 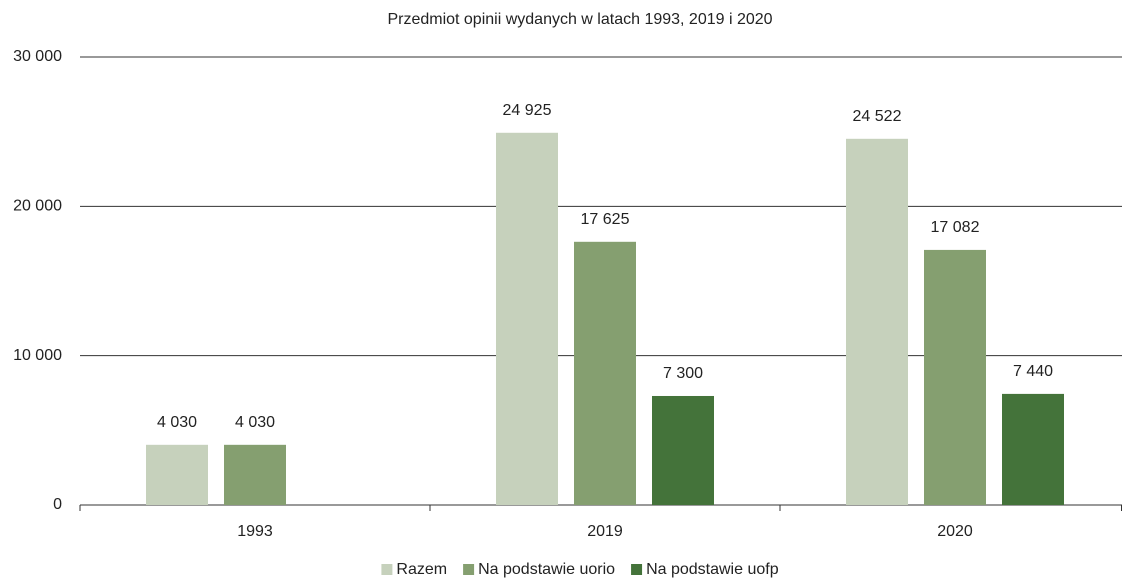 I want to click on y-tick-label: 10 000, so click(x=37, y=355).